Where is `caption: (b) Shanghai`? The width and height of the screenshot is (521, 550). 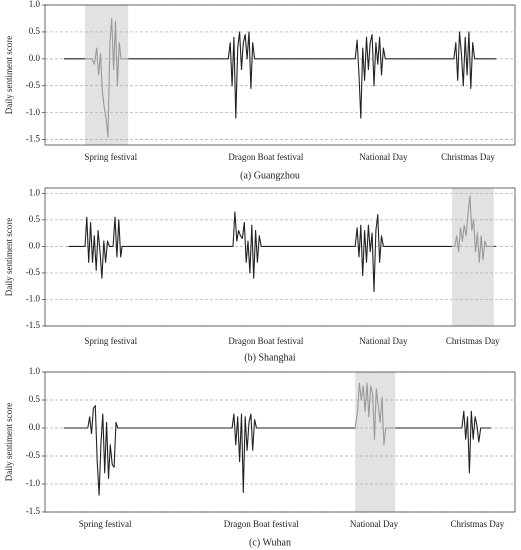
caption: (b) Shanghai is located at coordinates (270, 357).